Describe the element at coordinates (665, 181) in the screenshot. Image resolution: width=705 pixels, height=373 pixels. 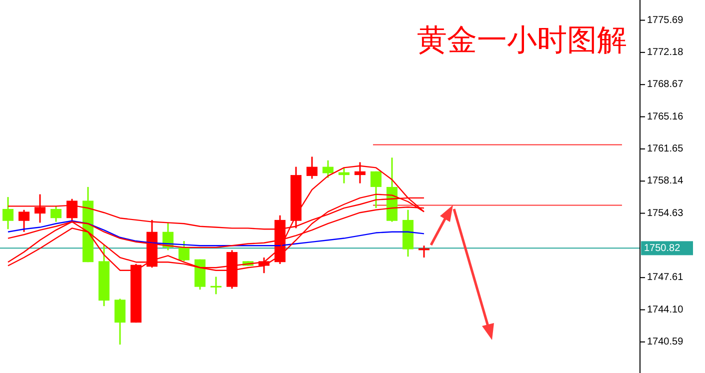
I see `y-tick-label: 1758.14` at that location.